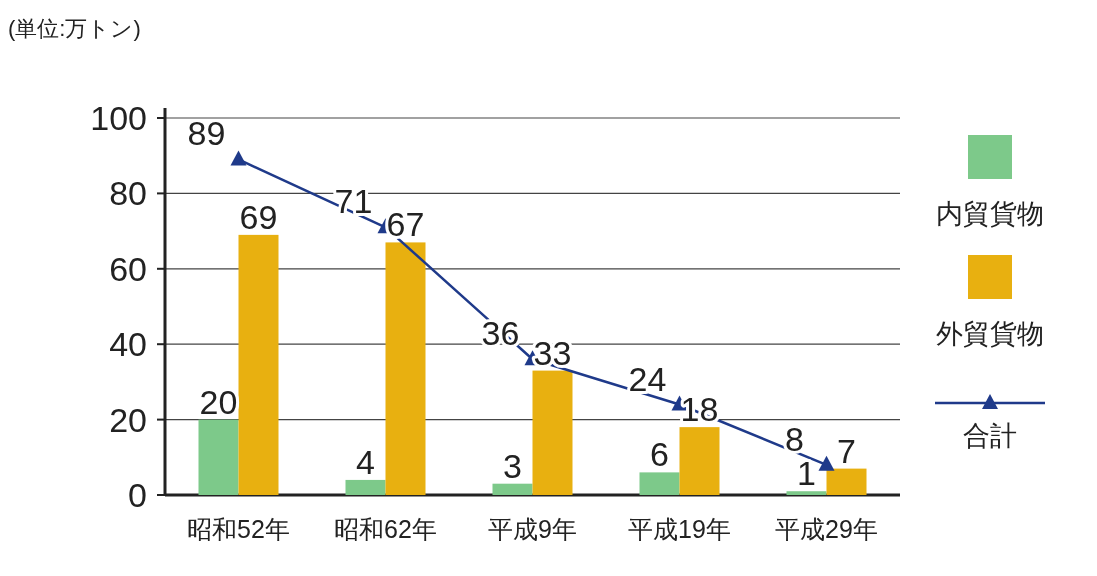 This screenshot has width=1097, height=576. Describe the element at coordinates (128, 344) in the screenshot. I see `y-tick-label: 40` at that location.